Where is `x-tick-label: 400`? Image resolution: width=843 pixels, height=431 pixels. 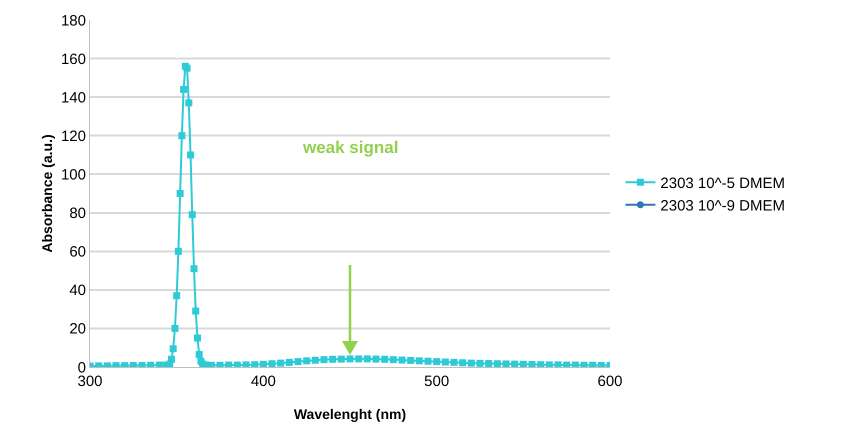 x-tick-label: 400 is located at coordinates (263, 381).